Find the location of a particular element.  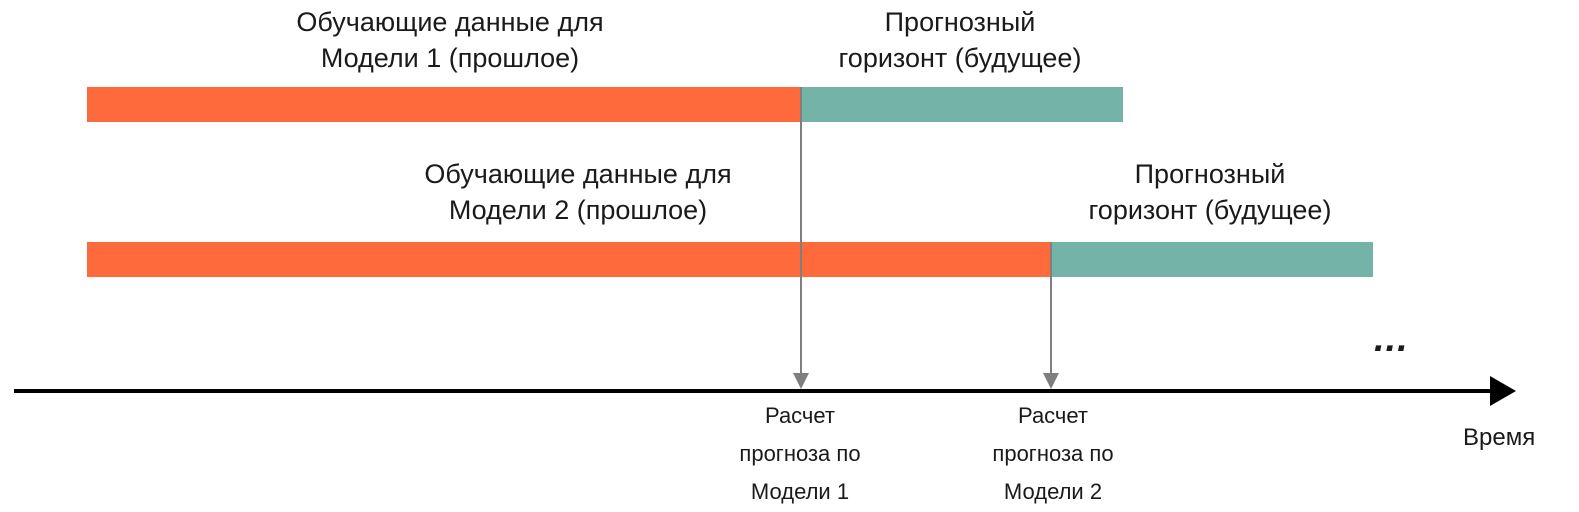

model2-forecast-label: Прогнозный горизонт (будущее) is located at coordinates (1210, 192).